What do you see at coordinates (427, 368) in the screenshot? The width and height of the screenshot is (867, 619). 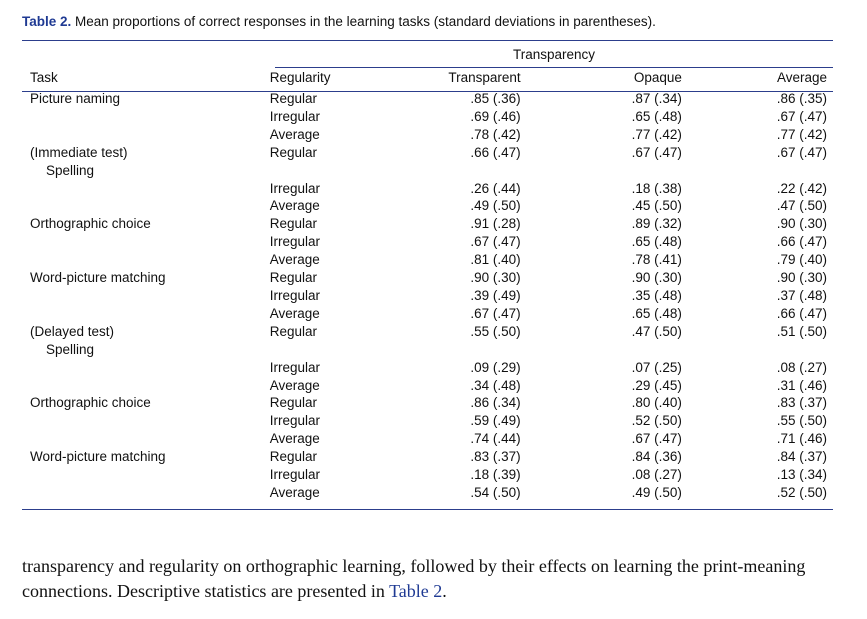 I see `table-row: Irregular .09 (.29) .07 (.25) .08 (.27)` at bounding box center [427, 368].